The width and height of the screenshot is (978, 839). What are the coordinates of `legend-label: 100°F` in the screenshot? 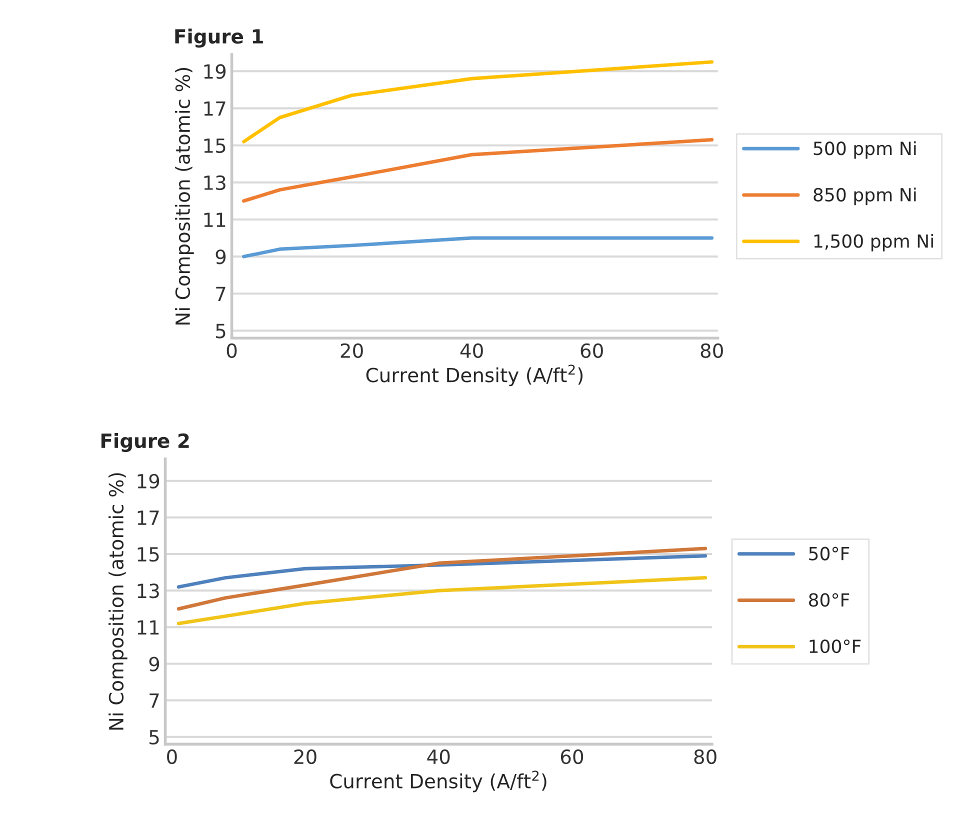 It's located at (835, 647).